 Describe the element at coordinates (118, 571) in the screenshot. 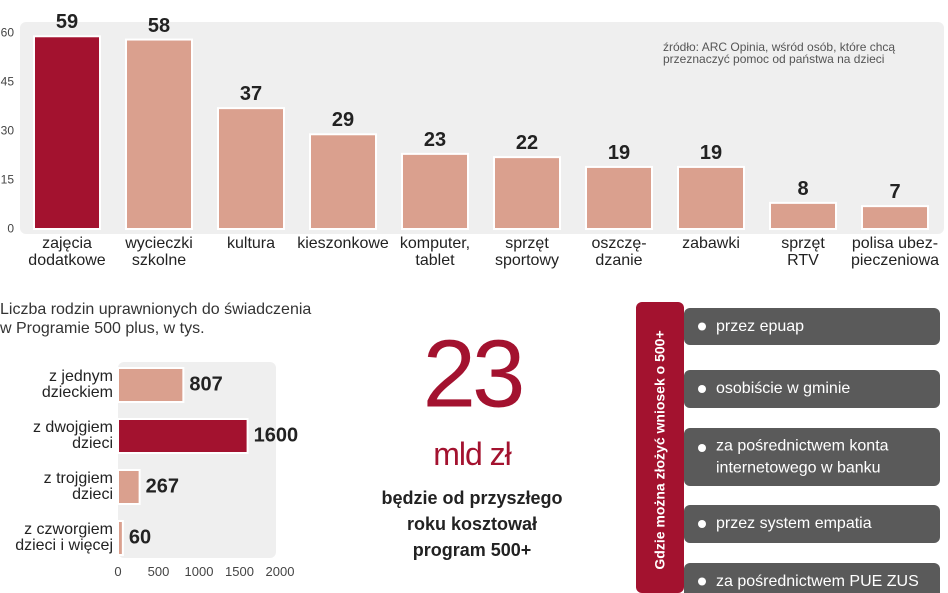

I see `x-tick-label: 0` at that location.